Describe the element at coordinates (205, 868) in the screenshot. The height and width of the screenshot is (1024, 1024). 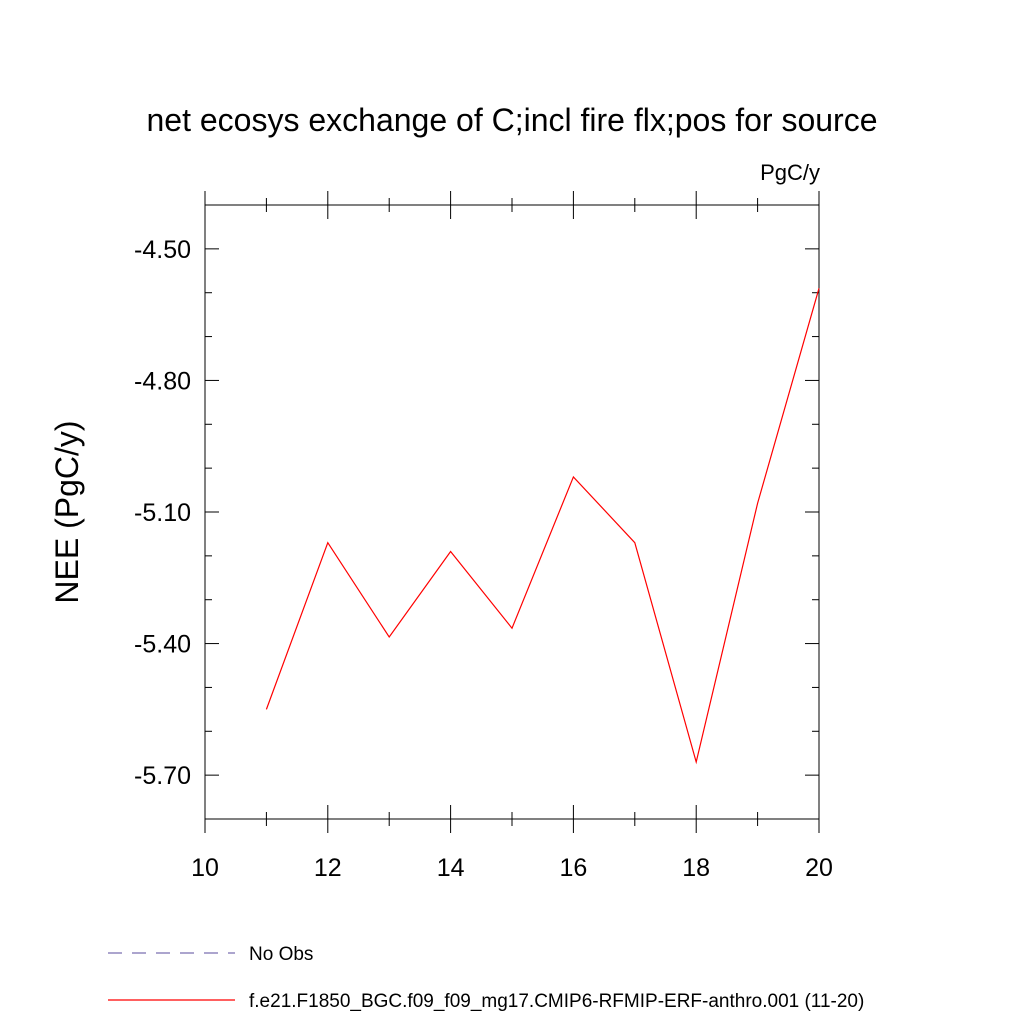
I see `x-tick-label: 10` at that location.